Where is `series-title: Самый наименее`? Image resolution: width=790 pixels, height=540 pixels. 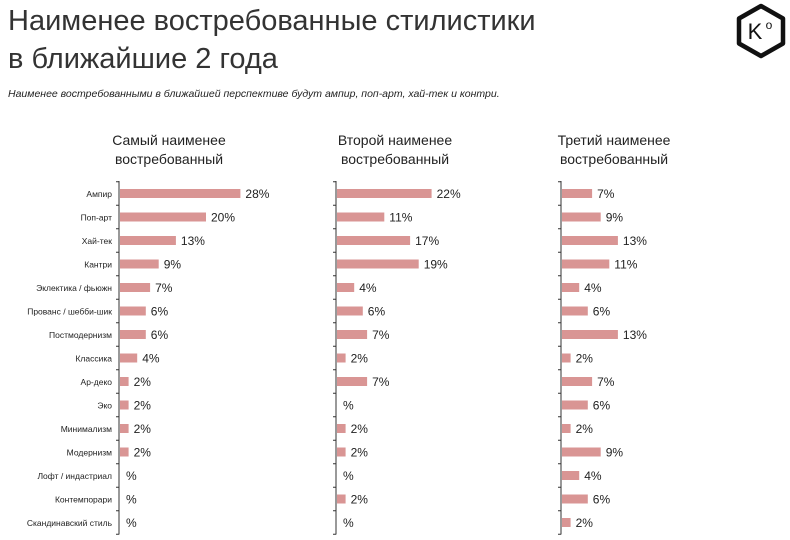
series-title: Самый наименее is located at coordinates (169, 140).